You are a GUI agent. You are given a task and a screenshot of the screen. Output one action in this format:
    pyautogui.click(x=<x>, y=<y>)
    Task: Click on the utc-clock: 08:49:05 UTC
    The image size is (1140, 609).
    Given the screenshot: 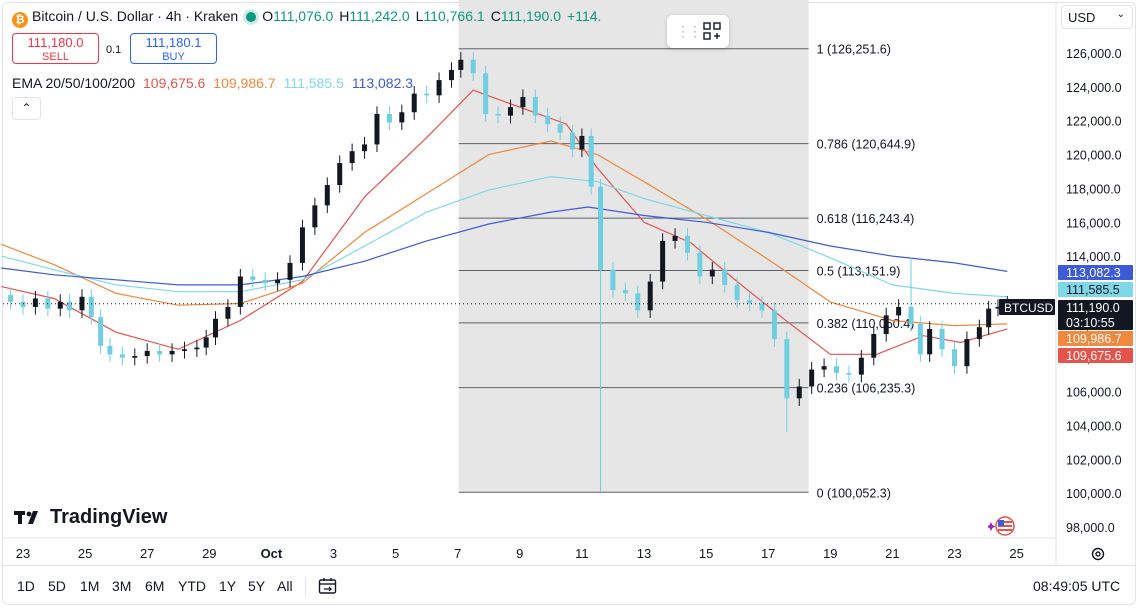 What is the action you would take?
    pyautogui.click(x=1077, y=586)
    